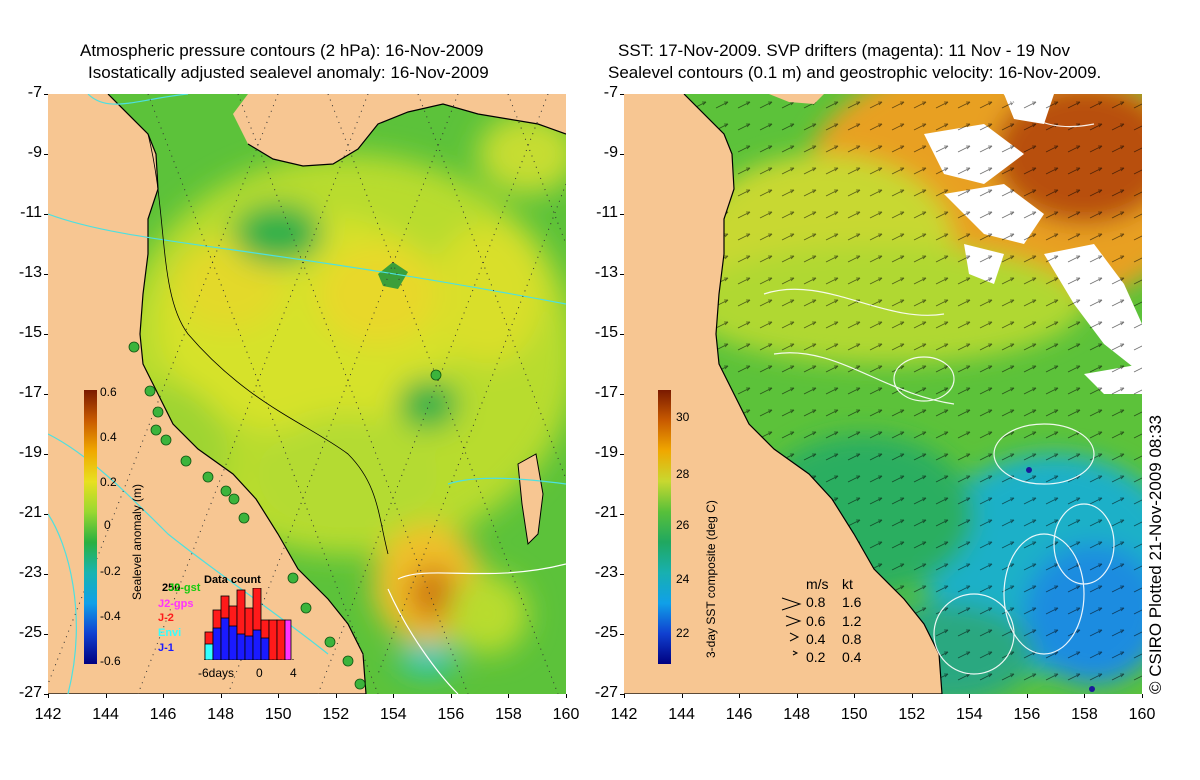 The height and width of the screenshot is (780, 1200). Describe the element at coordinates (683, 633) in the screenshot. I see `sst-colorbar-tick: 22` at that location.